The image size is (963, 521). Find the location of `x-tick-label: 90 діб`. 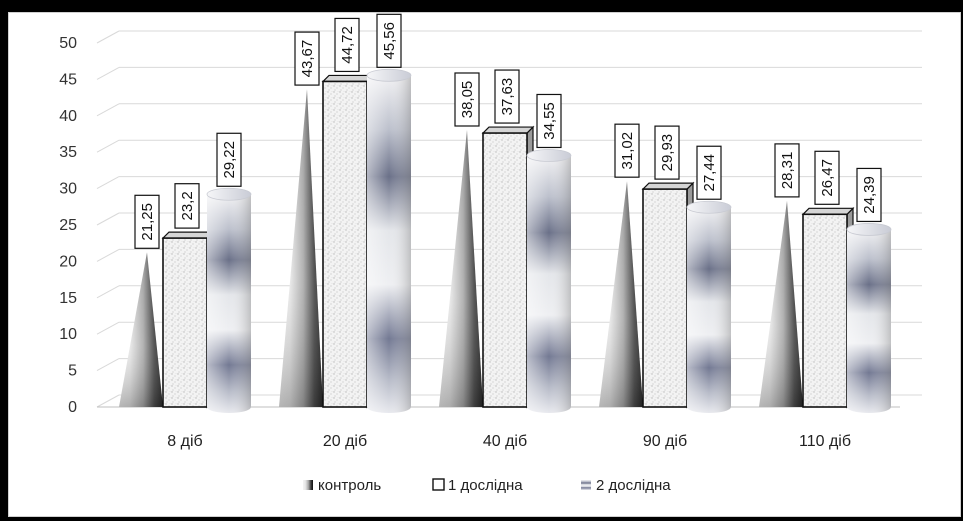

x-tick-label: 90 діб is located at coordinates (665, 441).